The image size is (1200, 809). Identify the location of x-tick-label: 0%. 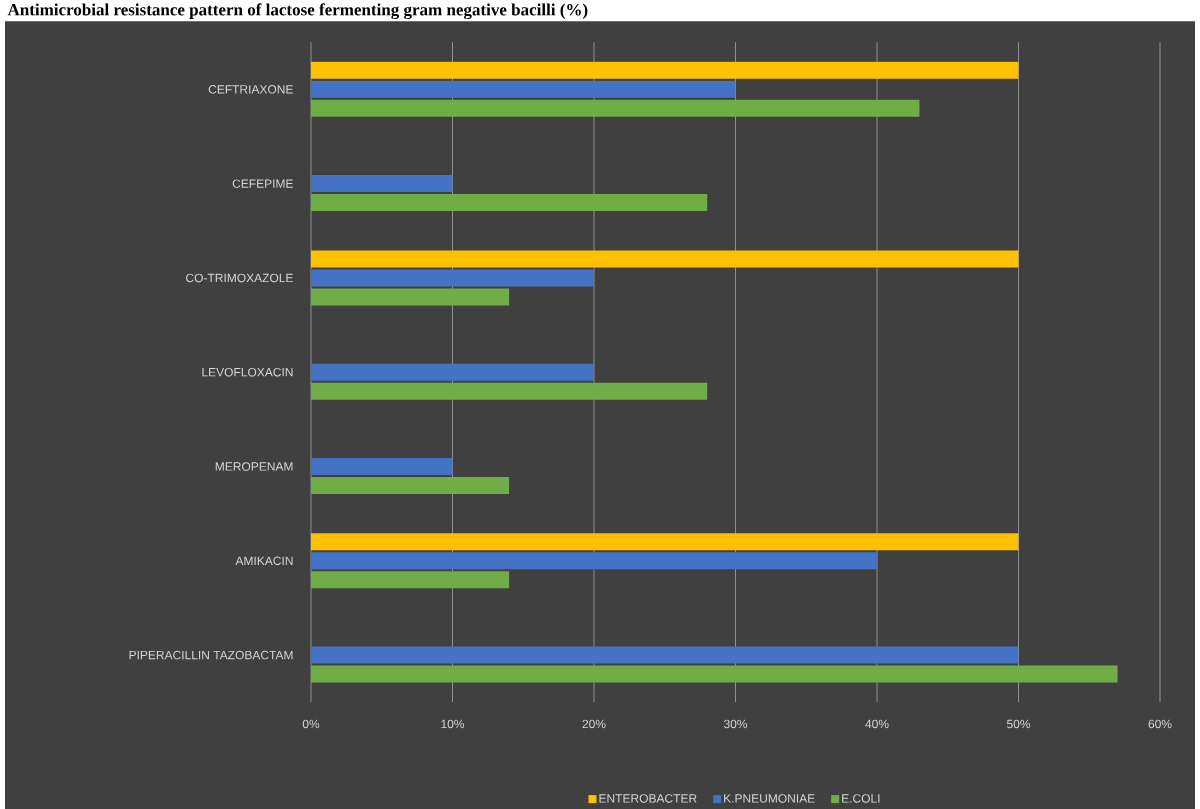
(311, 724).